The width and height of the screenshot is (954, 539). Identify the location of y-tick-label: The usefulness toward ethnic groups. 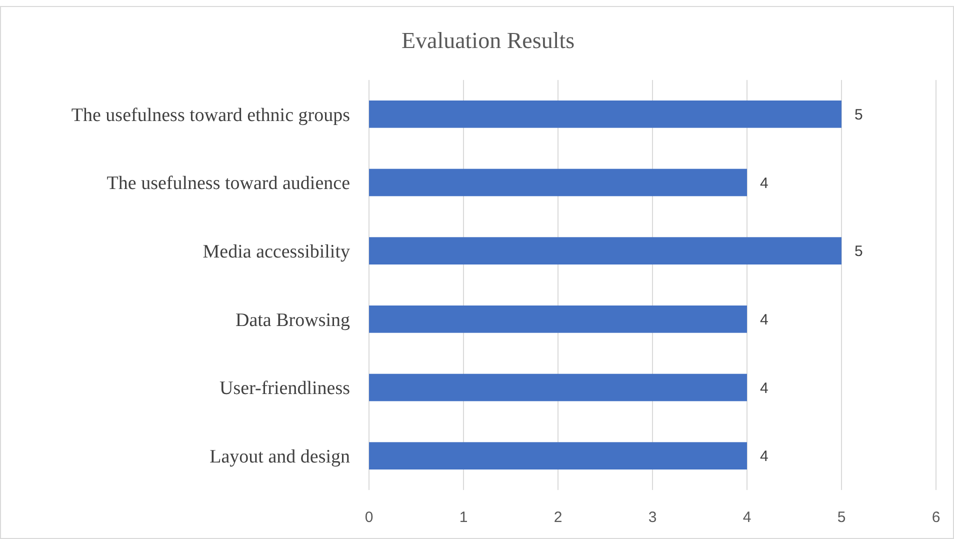
(210, 115).